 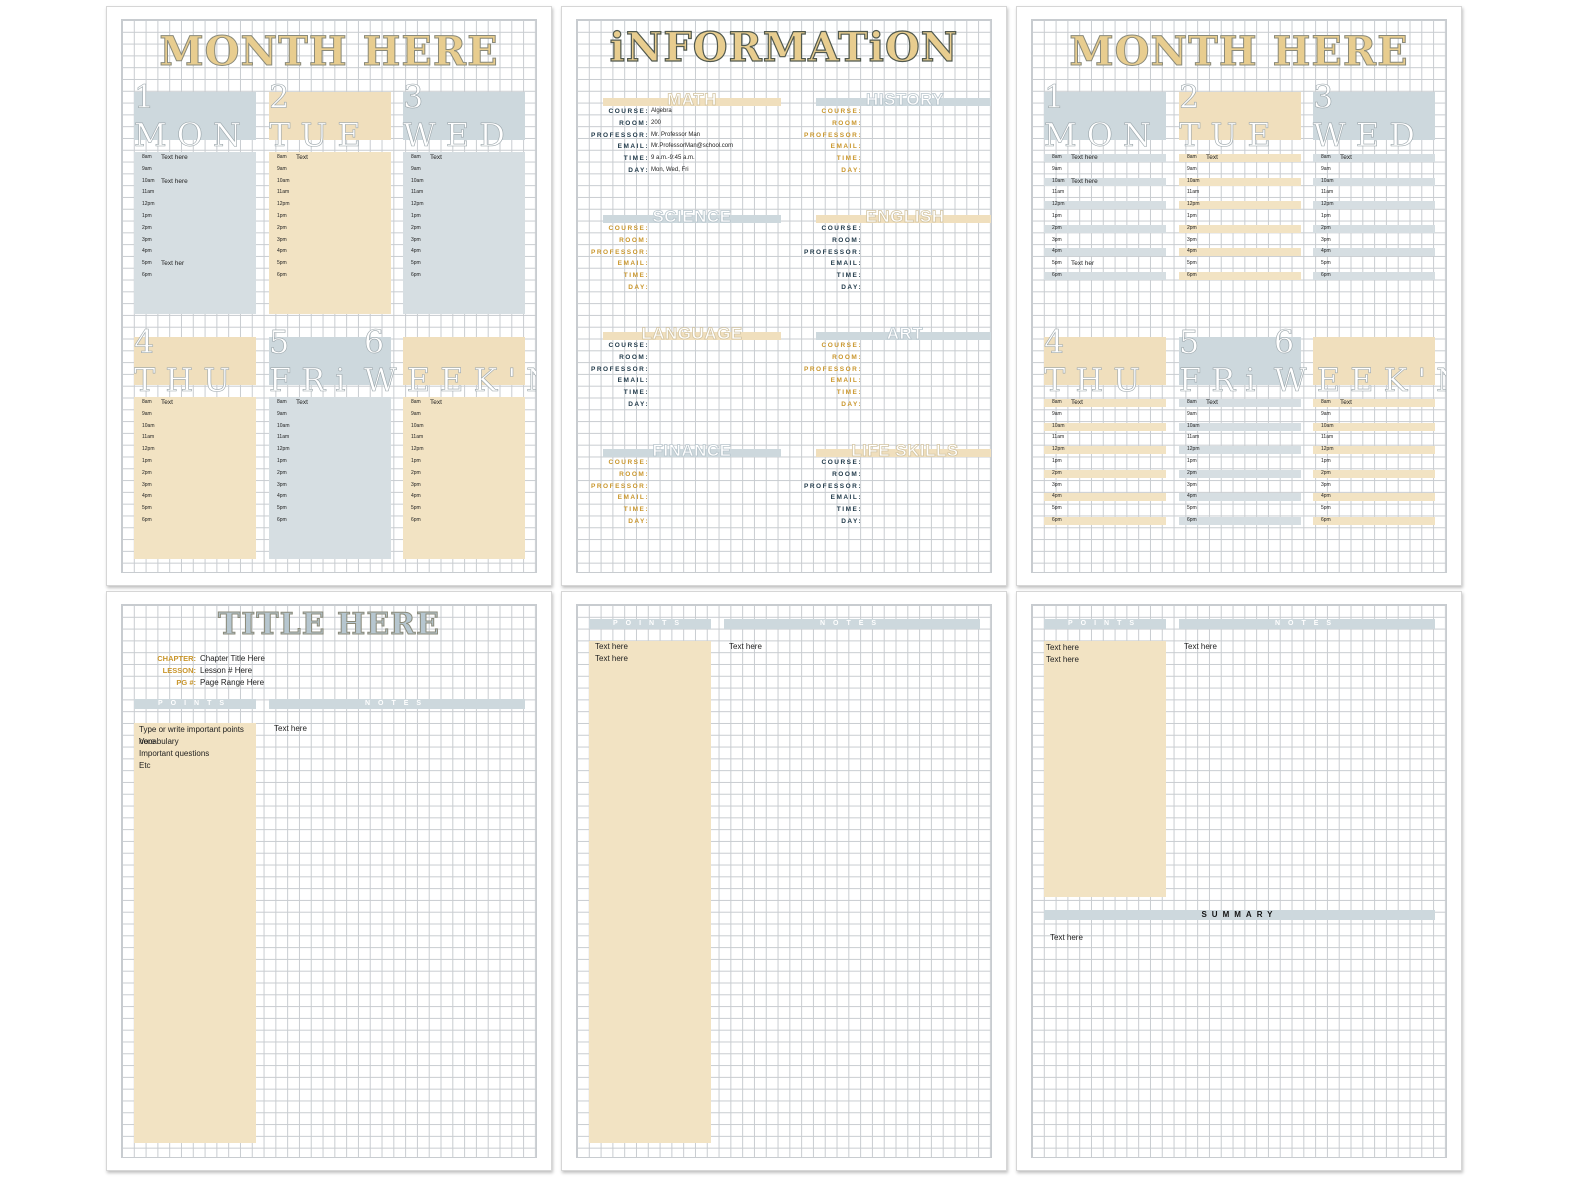 What do you see at coordinates (670, 170) in the screenshot?
I see `field-value: Mon, Wed, Fri` at bounding box center [670, 170].